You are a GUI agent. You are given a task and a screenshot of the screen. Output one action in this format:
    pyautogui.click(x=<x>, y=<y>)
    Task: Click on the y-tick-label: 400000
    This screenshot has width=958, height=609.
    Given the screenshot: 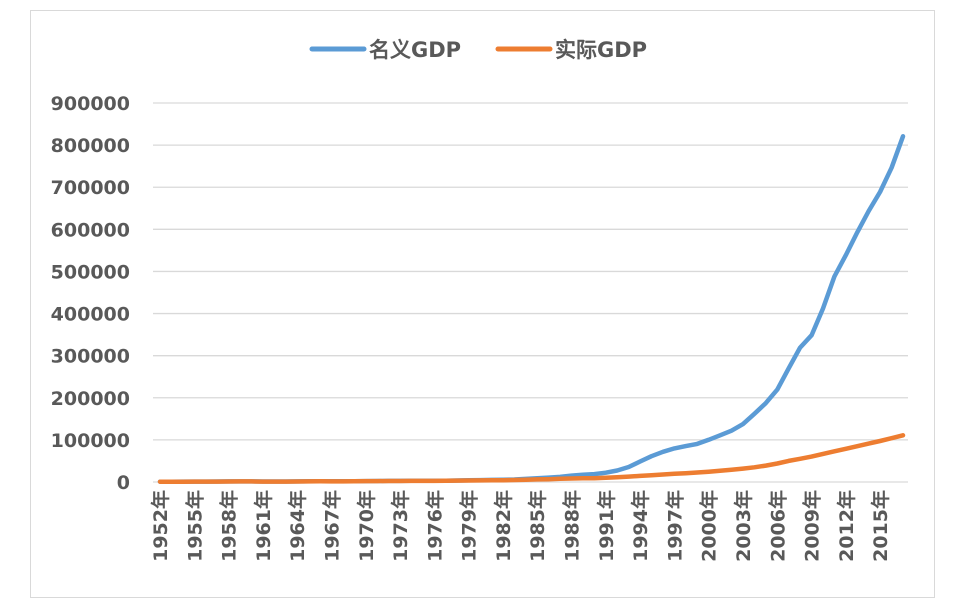 What is the action you would take?
    pyautogui.click(x=90, y=315)
    